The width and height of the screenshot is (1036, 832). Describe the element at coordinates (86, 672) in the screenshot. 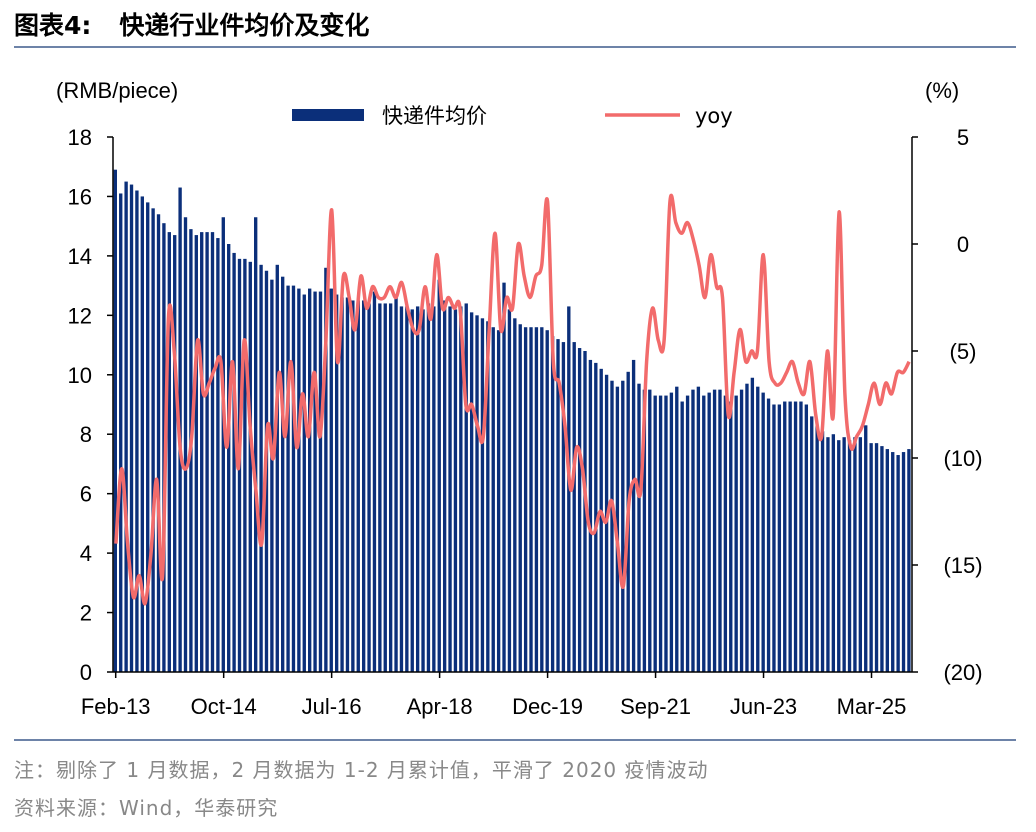

I see `left-tick-label: 0` at that location.